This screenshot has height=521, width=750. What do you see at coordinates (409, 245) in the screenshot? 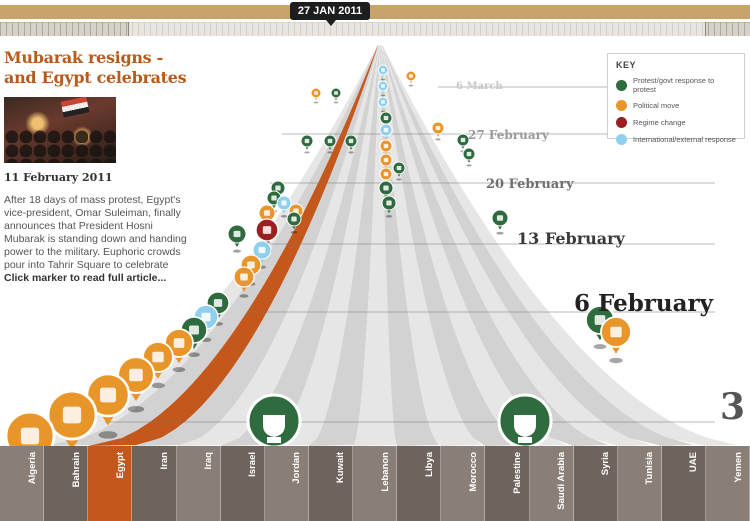
I see `lane-libya` at bounding box center [409, 245].